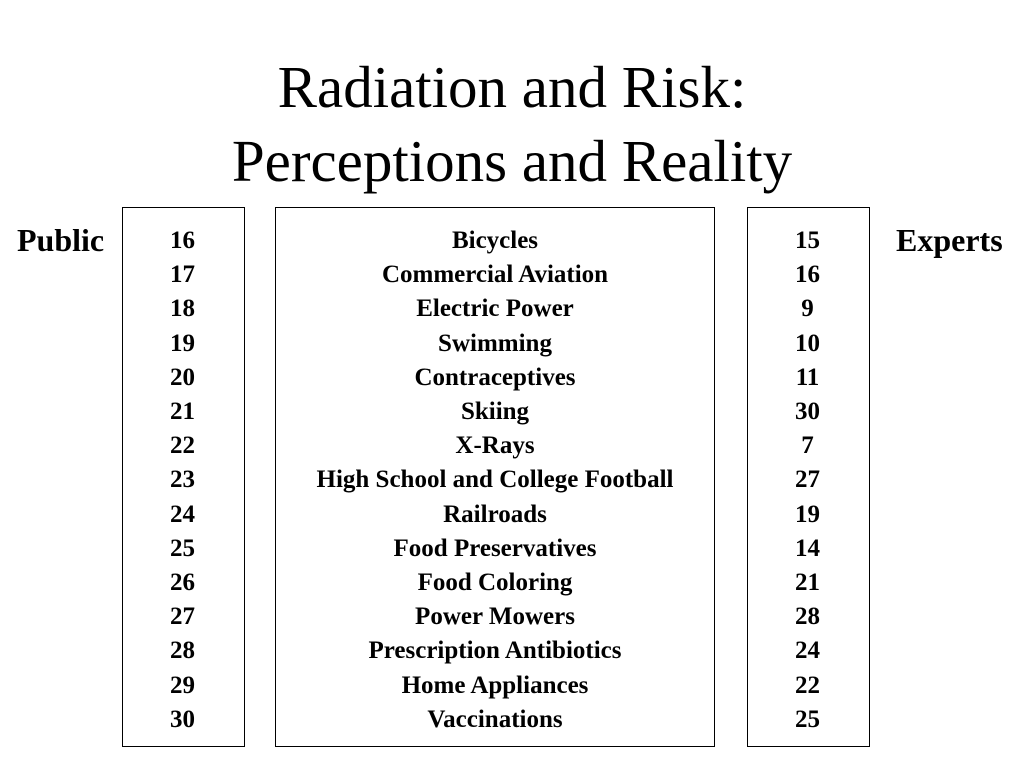  Describe the element at coordinates (182, 377) in the screenshot. I see `public-rank-item: 20` at that location.